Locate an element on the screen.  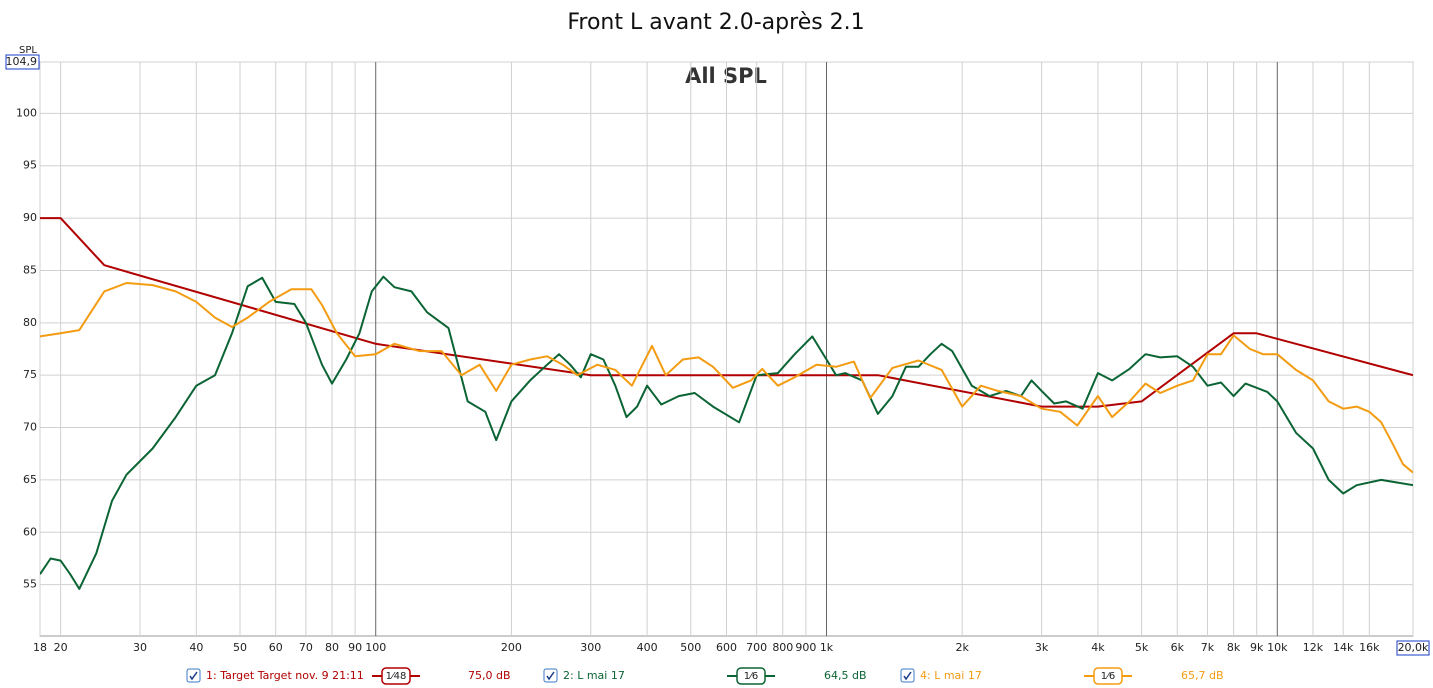
x-tick-label: 100 is located at coordinates (375, 647).